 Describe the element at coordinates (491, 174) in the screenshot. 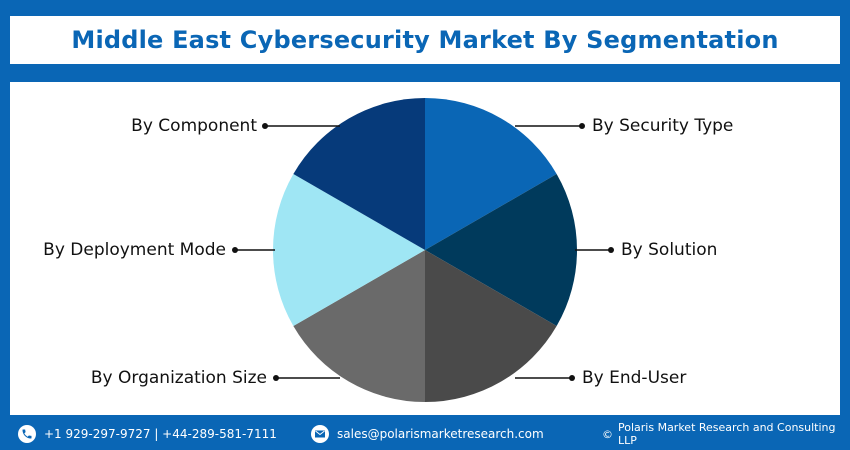

I see `pie-slice-by-security-type` at that location.